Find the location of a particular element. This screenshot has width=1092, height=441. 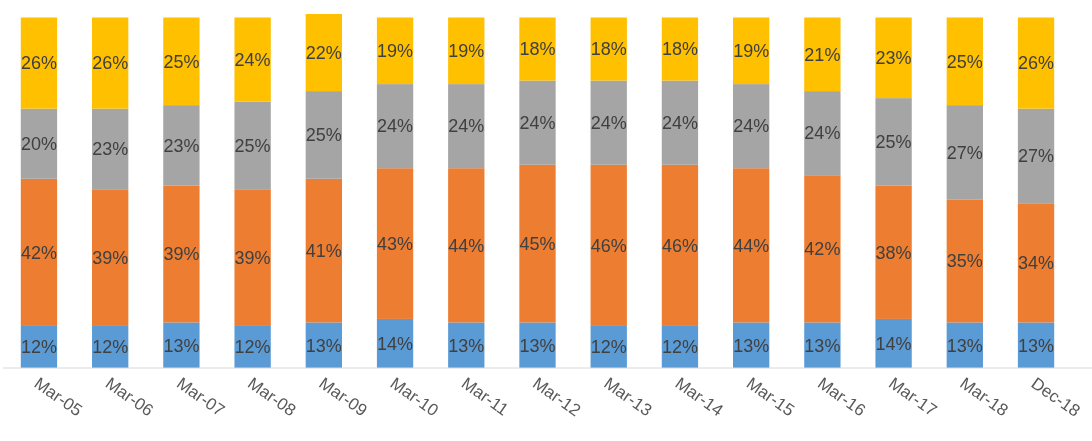

data-label: 38% is located at coordinates (893, 252).